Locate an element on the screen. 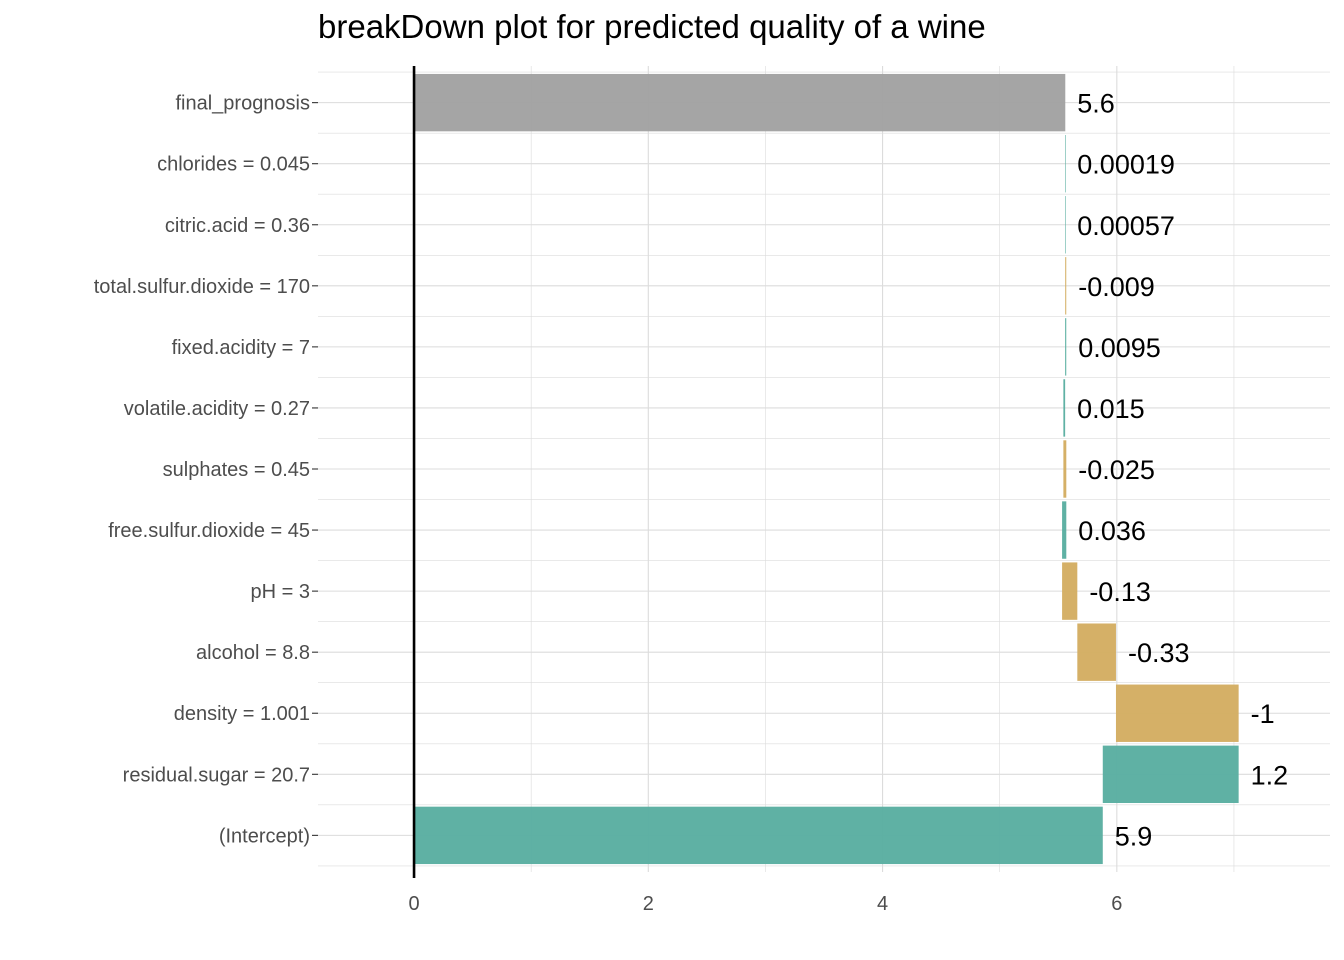  value-label: -1 is located at coordinates (1263, 714).